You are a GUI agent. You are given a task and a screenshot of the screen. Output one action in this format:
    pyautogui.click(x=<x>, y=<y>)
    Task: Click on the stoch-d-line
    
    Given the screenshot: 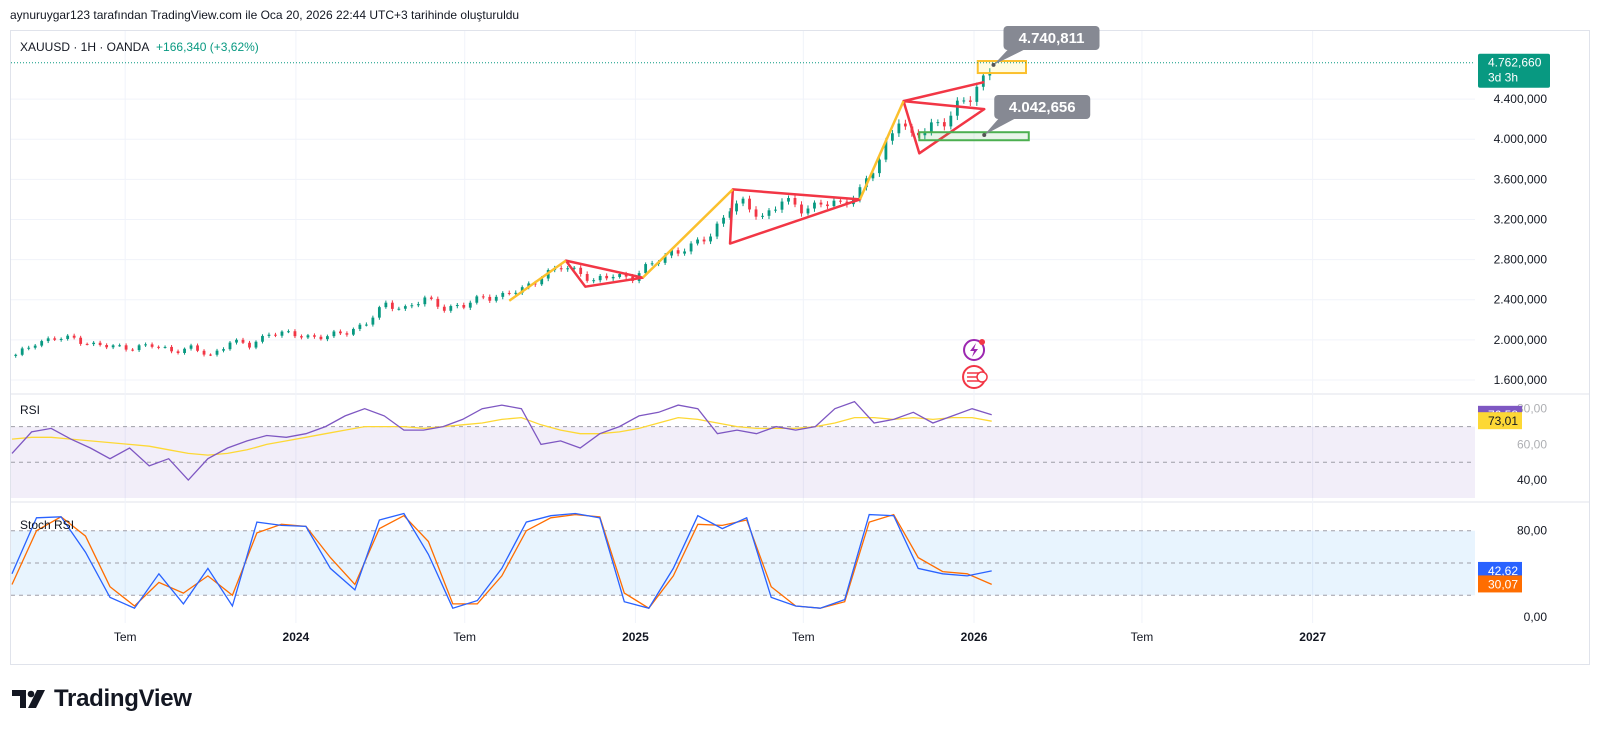 What is the action you would take?
    pyautogui.click(x=501, y=561)
    